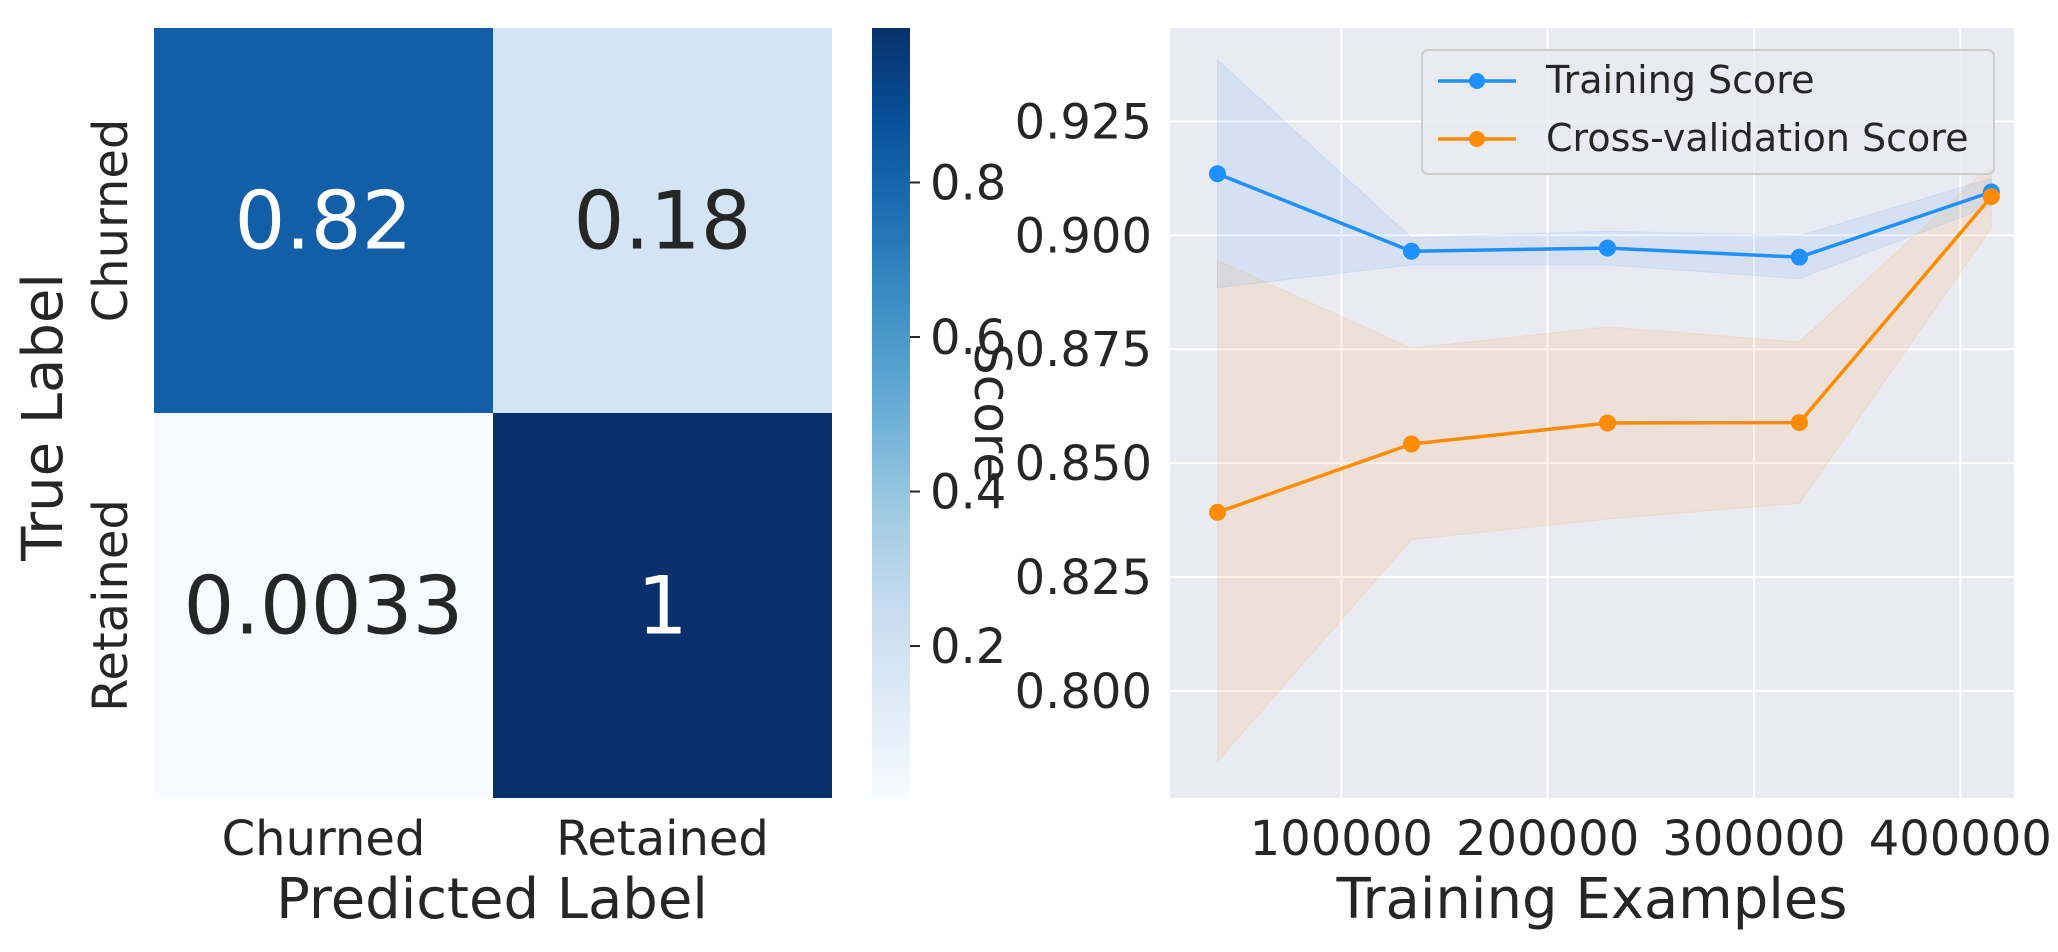  What do you see at coordinates (891, 413) in the screenshot?
I see `colorbar-gradient` at bounding box center [891, 413].